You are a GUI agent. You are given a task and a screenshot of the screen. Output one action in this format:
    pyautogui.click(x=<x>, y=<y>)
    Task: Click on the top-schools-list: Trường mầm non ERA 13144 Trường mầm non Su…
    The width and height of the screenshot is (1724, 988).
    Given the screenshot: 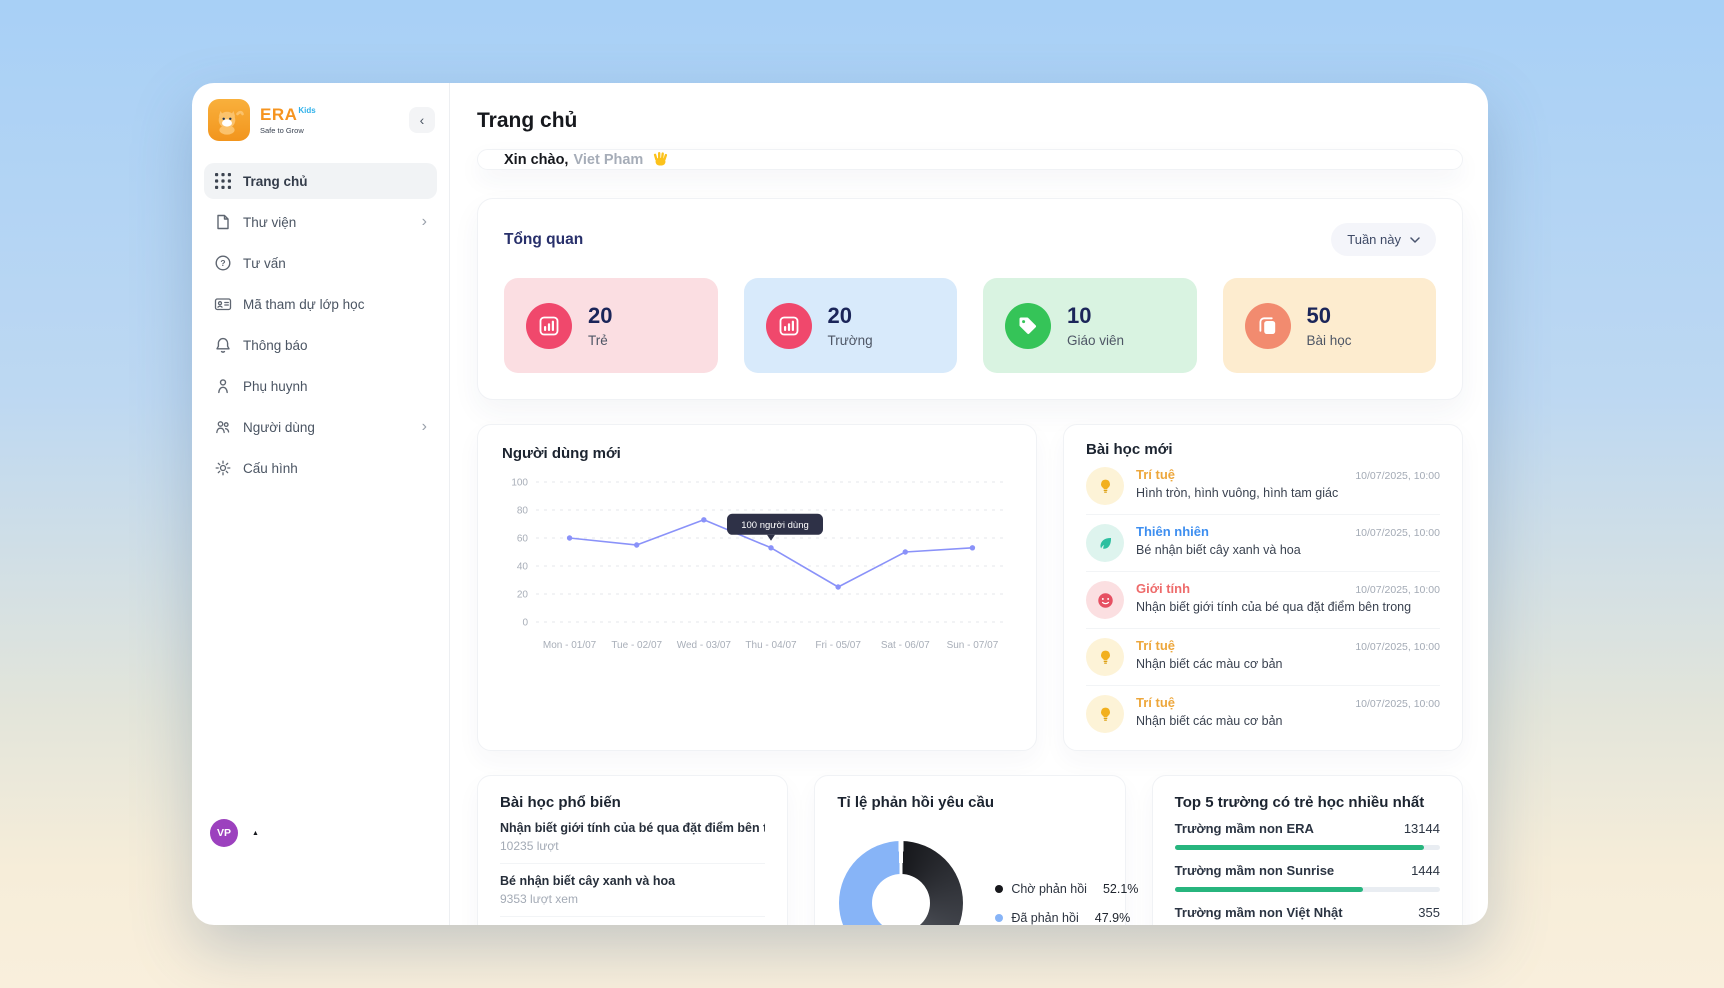 What is the action you would take?
    pyautogui.click(x=1307, y=873)
    